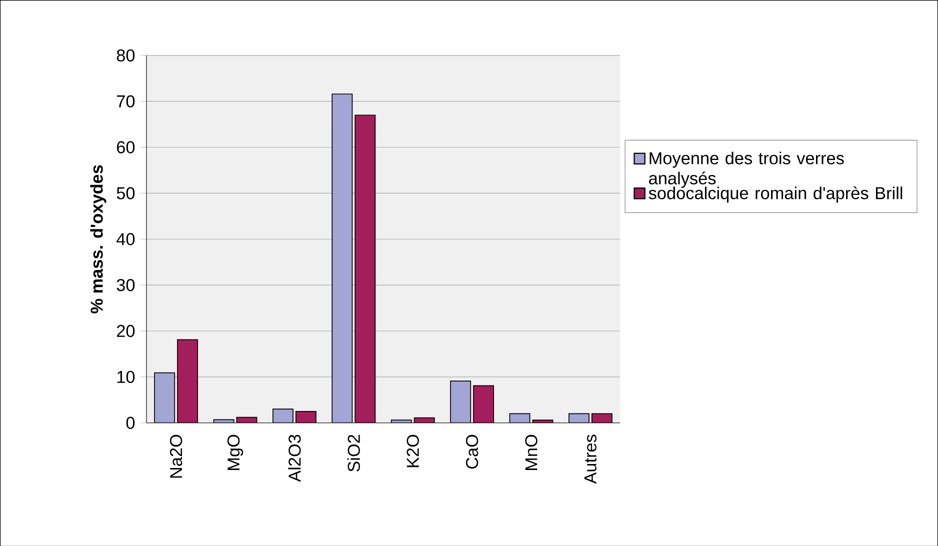  I want to click on x-tick-label: Na2O, so click(176, 456).